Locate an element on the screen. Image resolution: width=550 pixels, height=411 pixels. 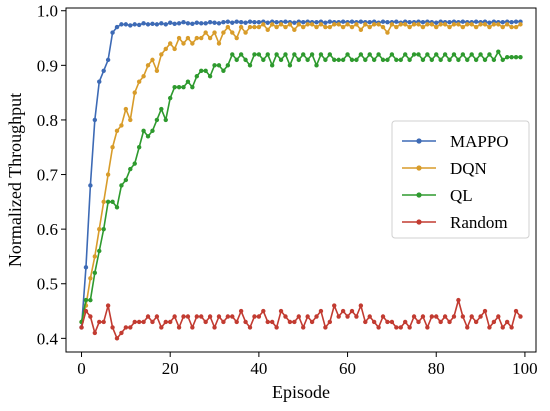
x-tick-label: 0 is located at coordinates (81, 368).